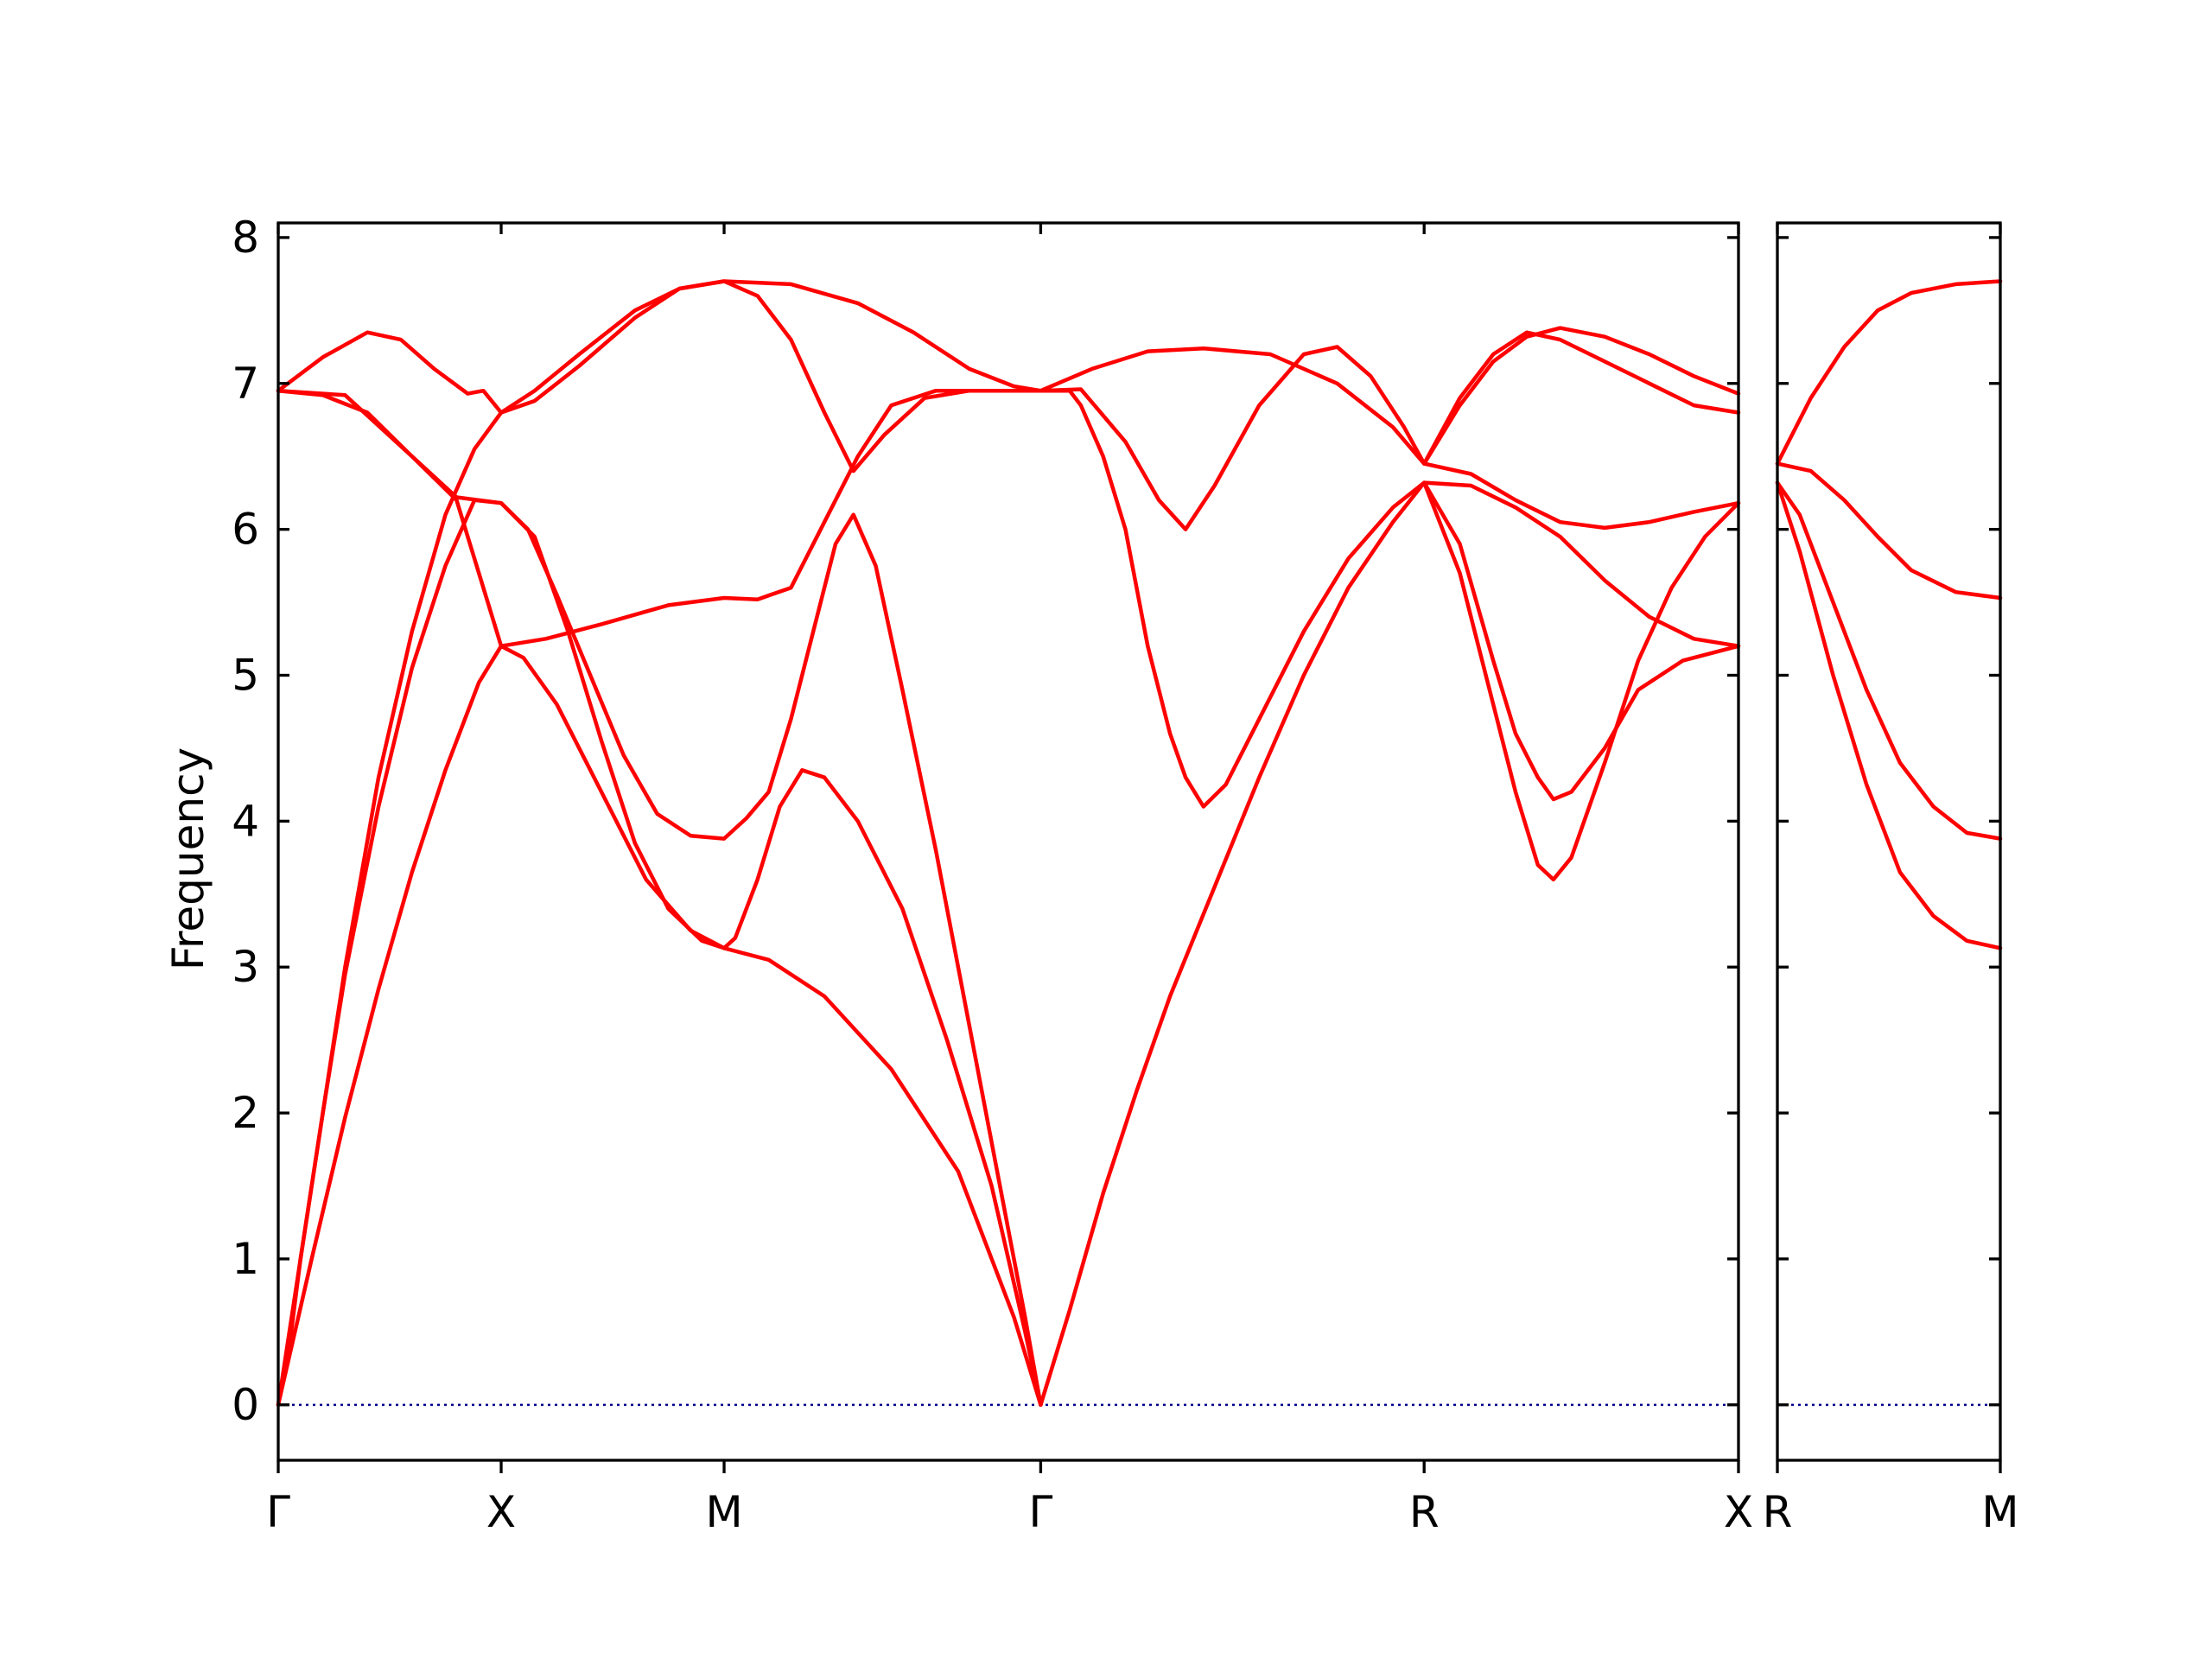 This screenshot has height=1659, width=2212. I want to click on y-tick-label: 2, so click(245, 1113).